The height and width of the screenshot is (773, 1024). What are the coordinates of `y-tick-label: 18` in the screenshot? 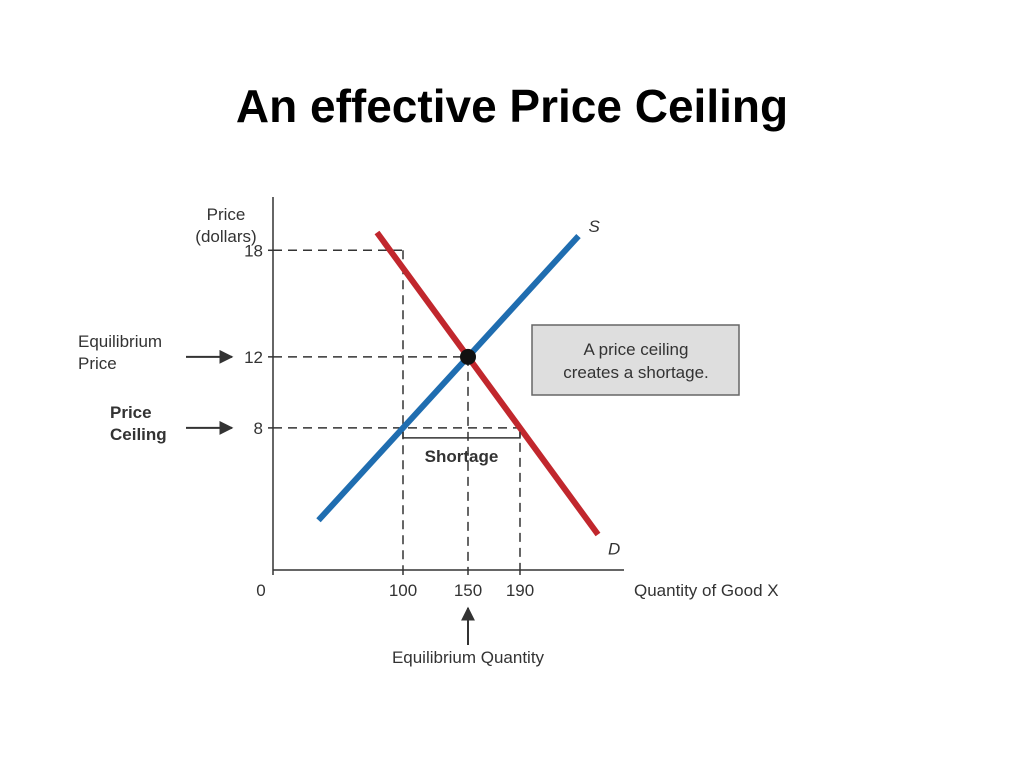 It's located at (253, 250).